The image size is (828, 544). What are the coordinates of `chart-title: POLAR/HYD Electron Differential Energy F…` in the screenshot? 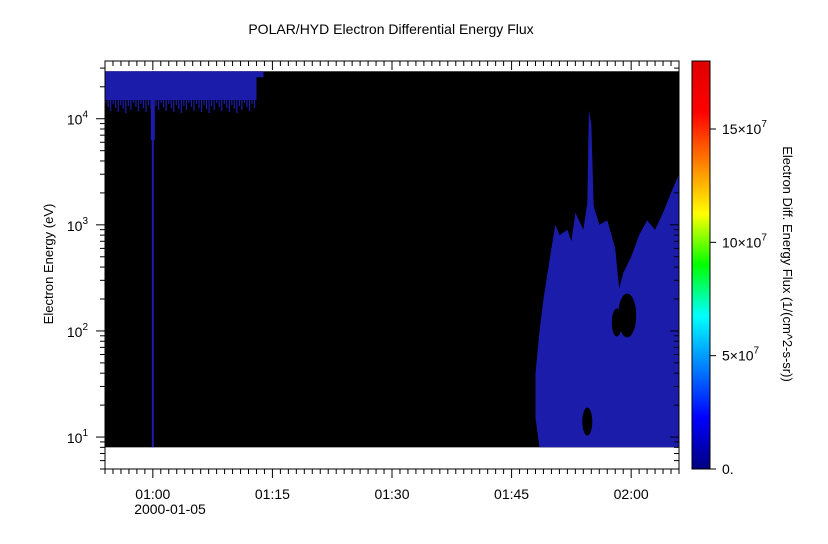 It's located at (390, 29).